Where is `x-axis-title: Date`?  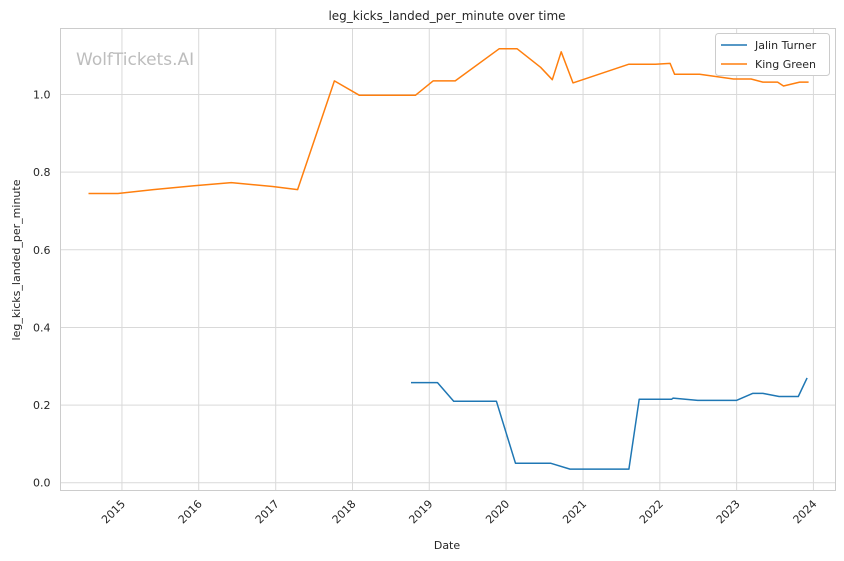
x-axis-title: Date is located at coordinates (447, 545).